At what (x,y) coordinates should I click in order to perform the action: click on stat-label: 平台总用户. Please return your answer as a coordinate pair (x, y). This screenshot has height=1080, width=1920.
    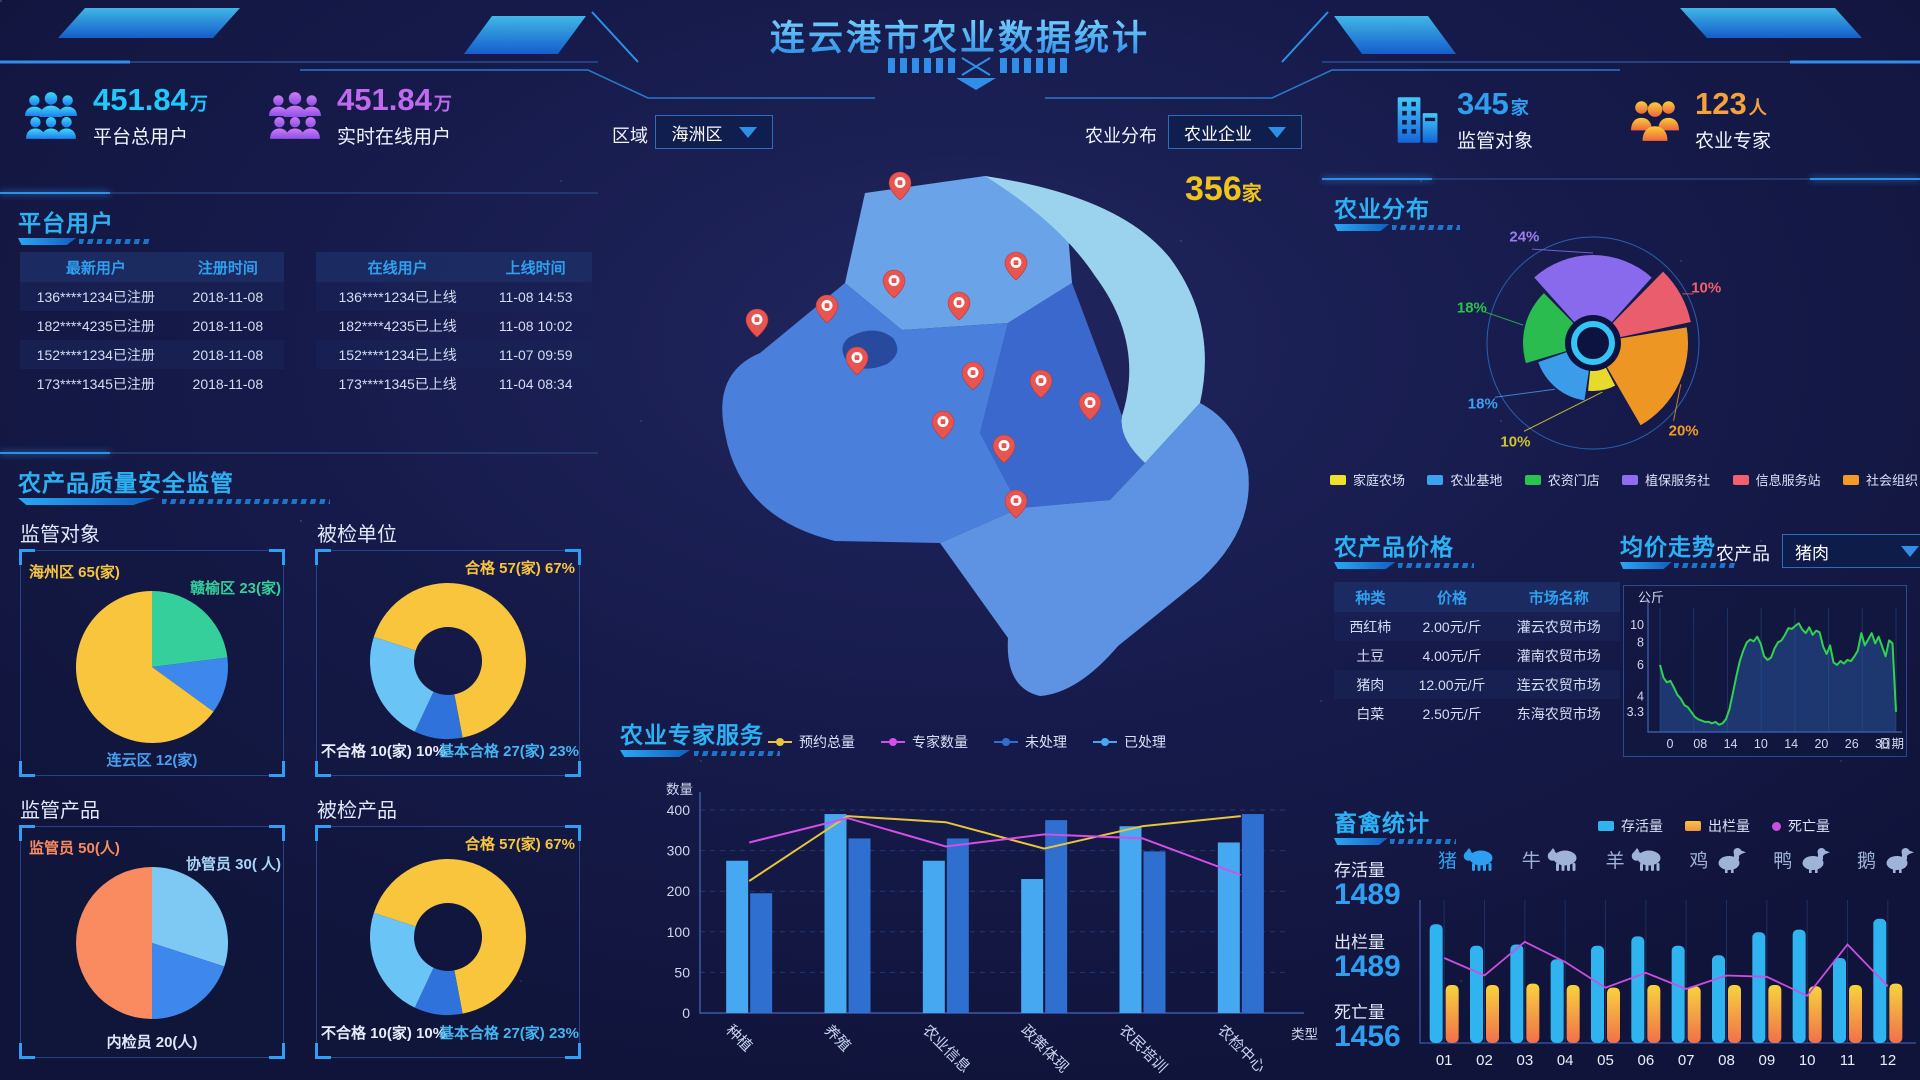
    Looking at the image, I should click on (141, 137).